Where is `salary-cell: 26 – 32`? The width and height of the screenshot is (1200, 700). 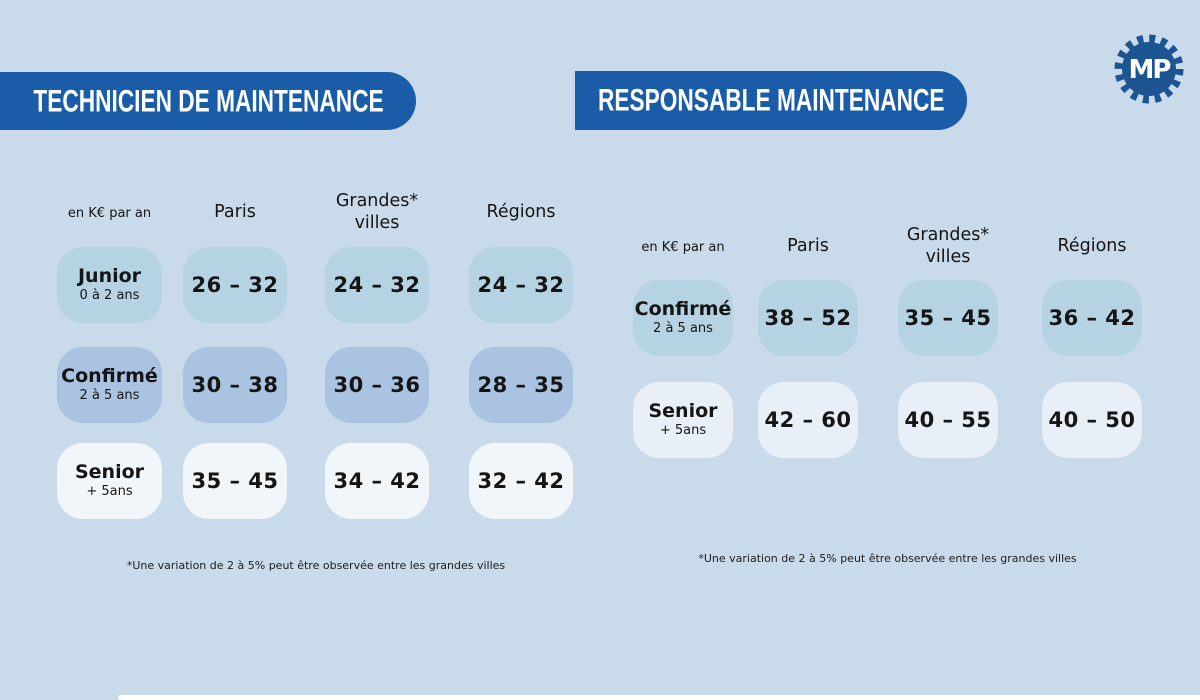 salary-cell: 26 – 32 is located at coordinates (235, 285).